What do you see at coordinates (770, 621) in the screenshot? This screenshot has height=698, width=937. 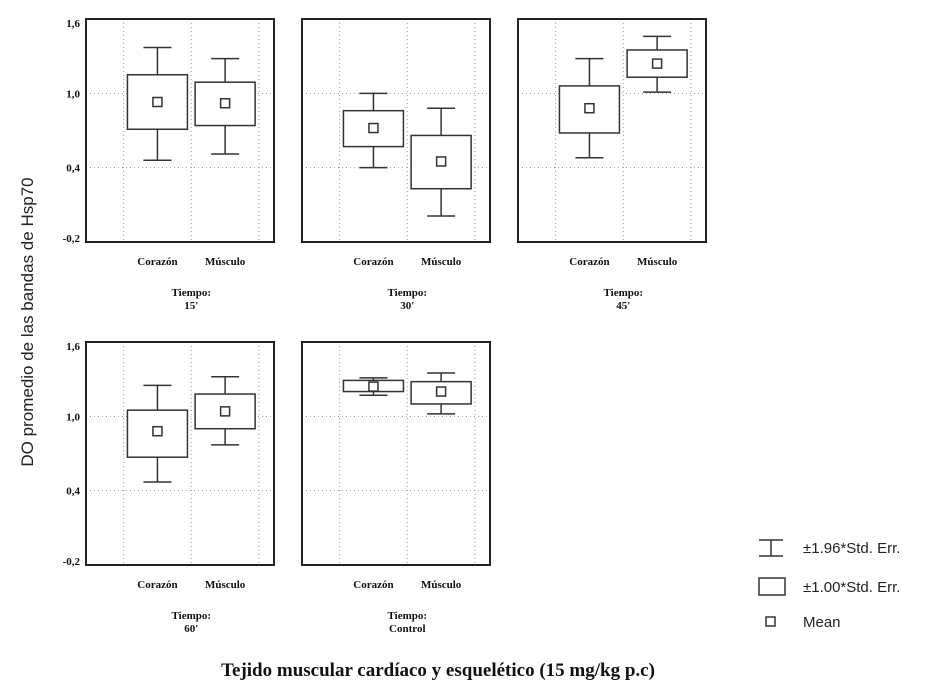 I see `legend-mean-symbol` at bounding box center [770, 621].